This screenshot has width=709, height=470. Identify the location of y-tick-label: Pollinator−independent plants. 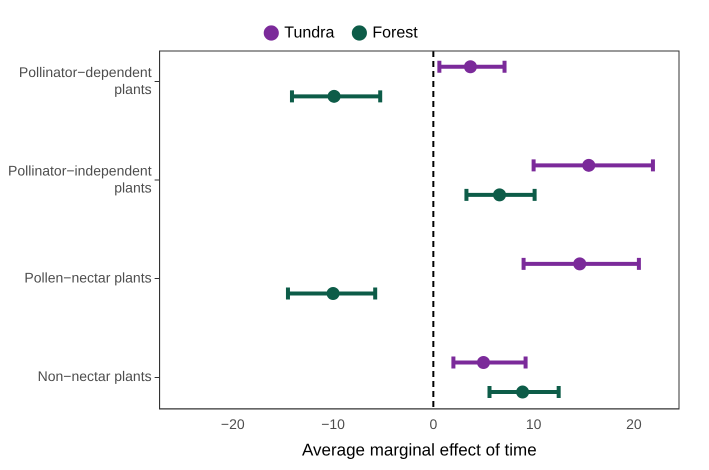
(80, 179).